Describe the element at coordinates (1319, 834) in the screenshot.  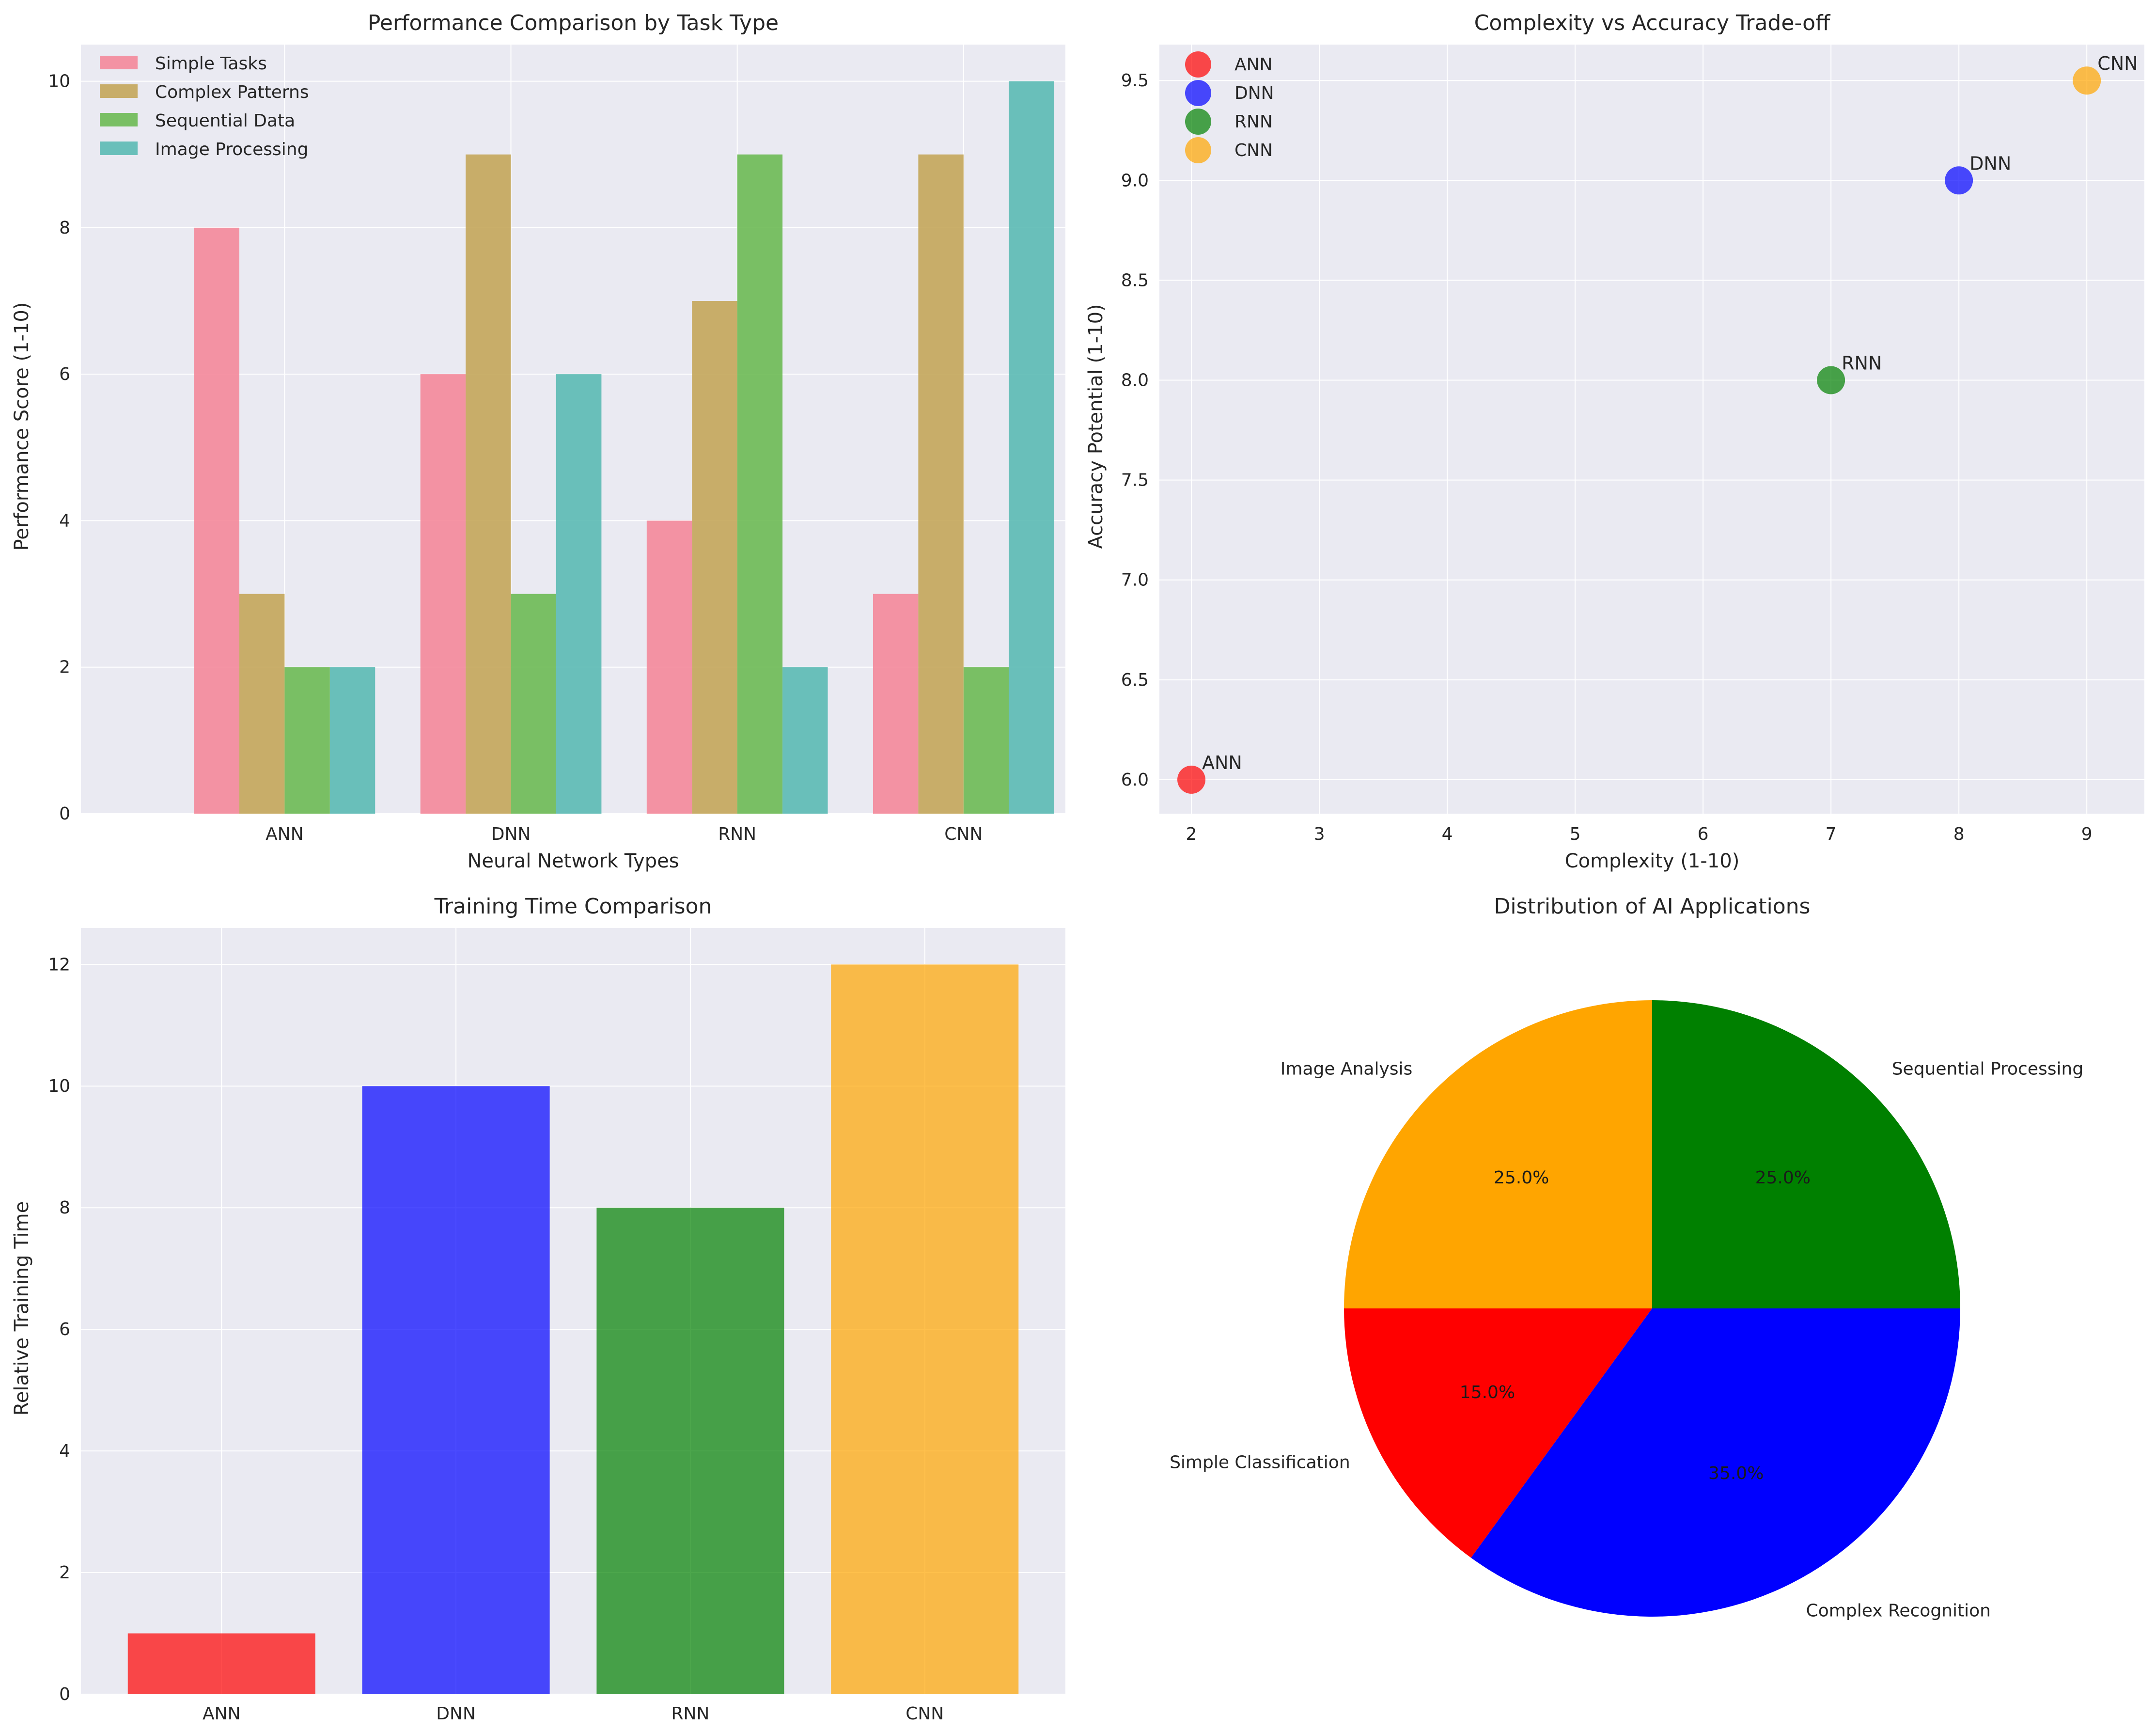
I see `x-tick-label: 3` at that location.